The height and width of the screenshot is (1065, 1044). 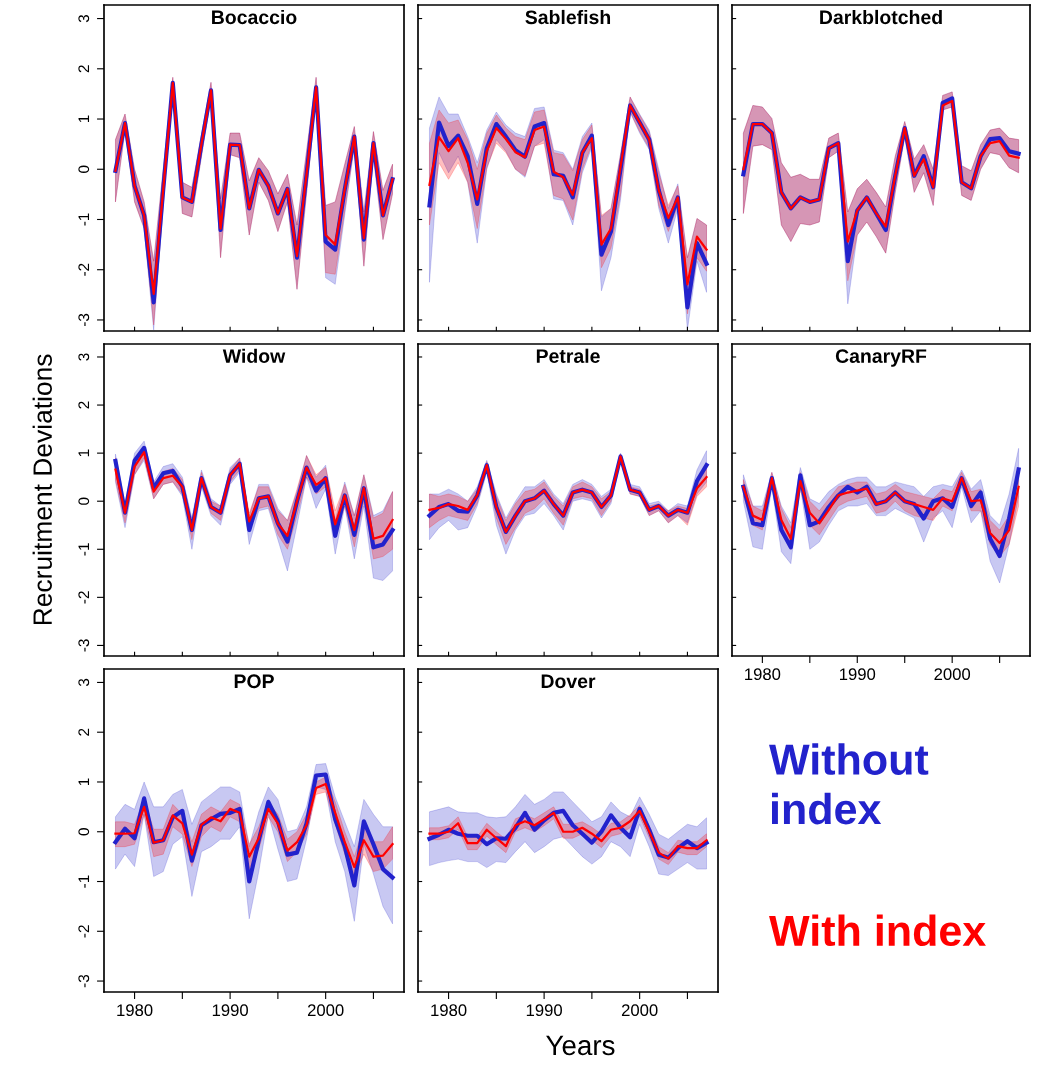 I want to click on chart-title: Sablefish, so click(x=568, y=17).